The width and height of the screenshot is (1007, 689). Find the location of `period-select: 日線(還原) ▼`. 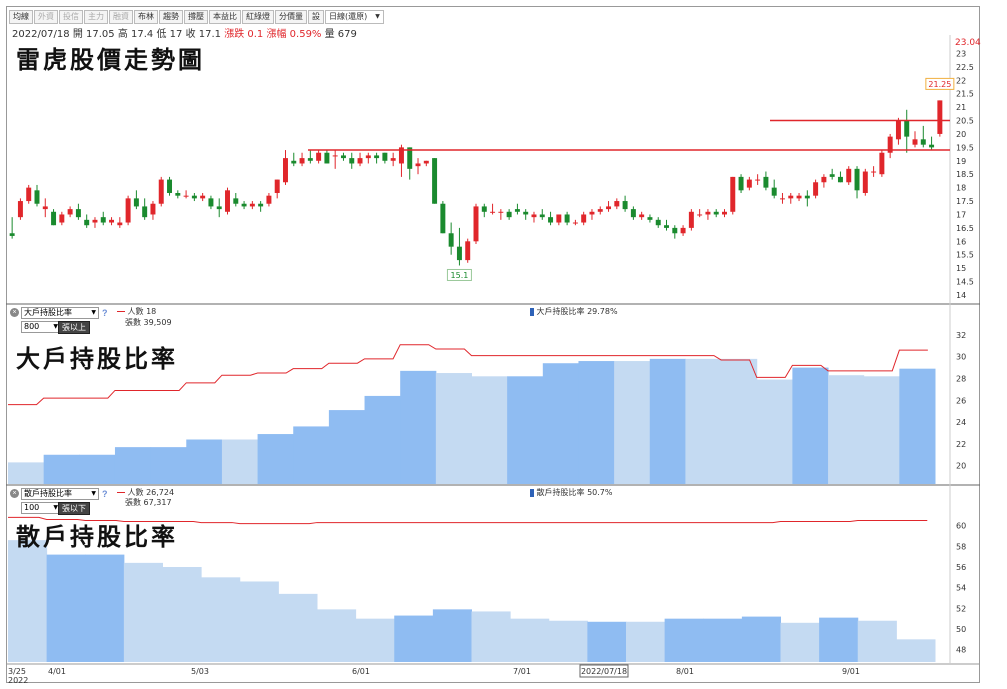

period-select: 日線(還原) ▼ is located at coordinates (354, 17).